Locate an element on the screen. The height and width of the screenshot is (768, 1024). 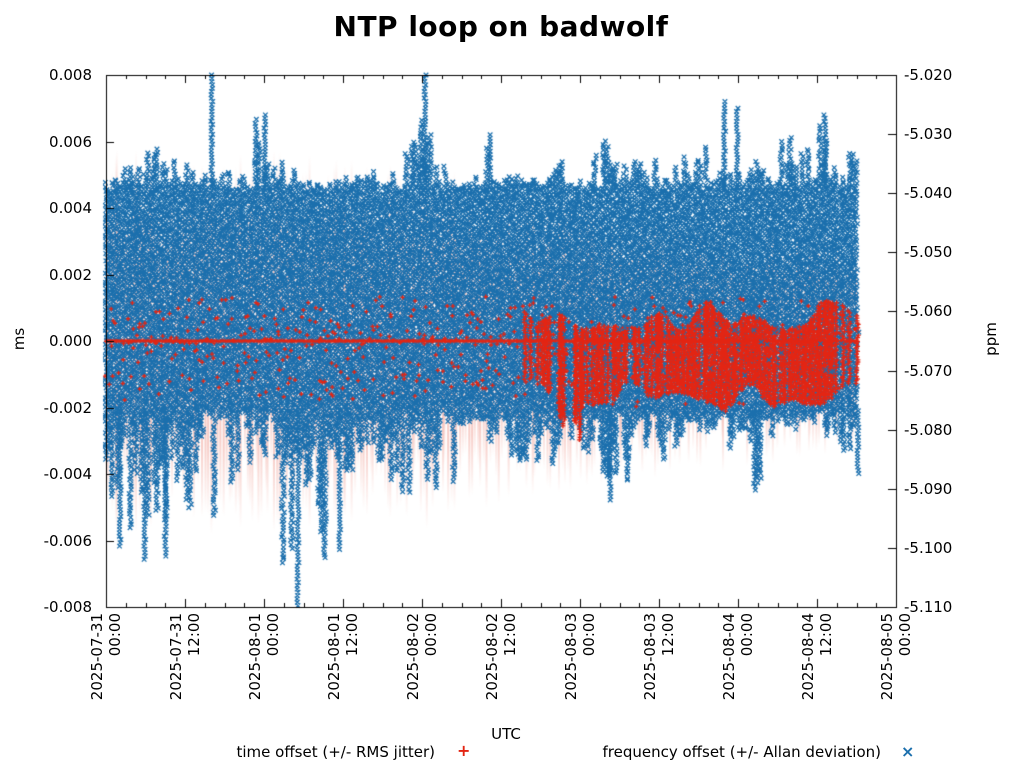
x-tick-label: 2025-08-02 12:00 is located at coordinates (501, 657).